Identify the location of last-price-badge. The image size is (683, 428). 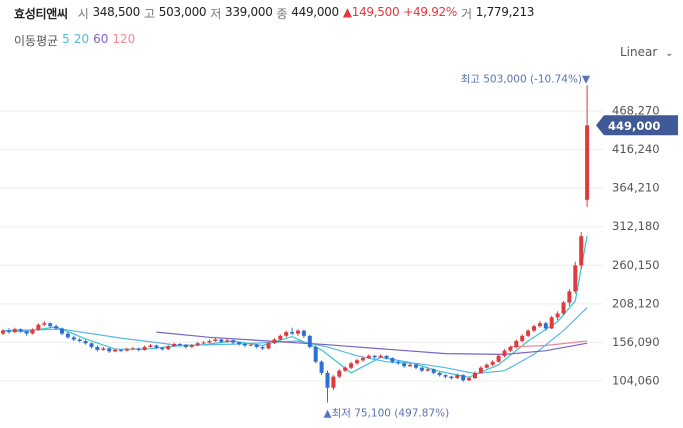
(637, 125).